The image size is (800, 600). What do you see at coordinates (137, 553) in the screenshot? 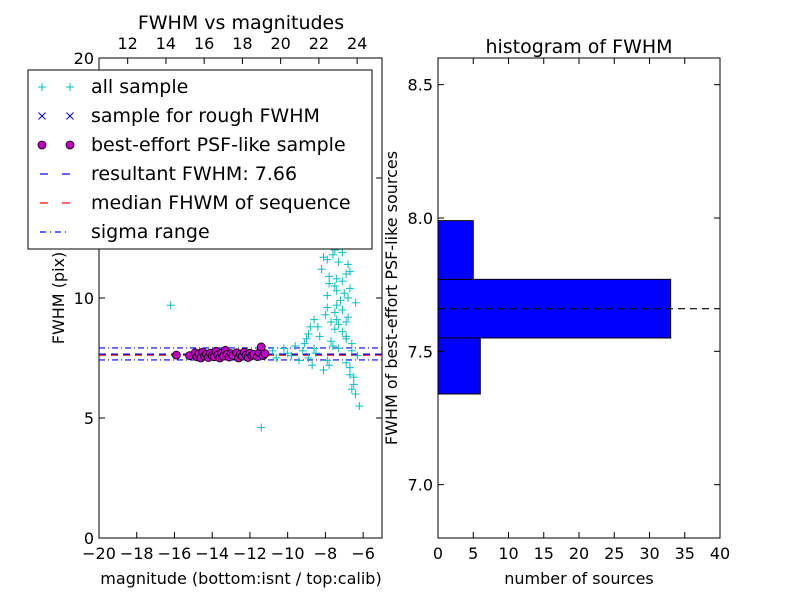
I see `scatter-x-tick-label: −18` at bounding box center [137, 553].